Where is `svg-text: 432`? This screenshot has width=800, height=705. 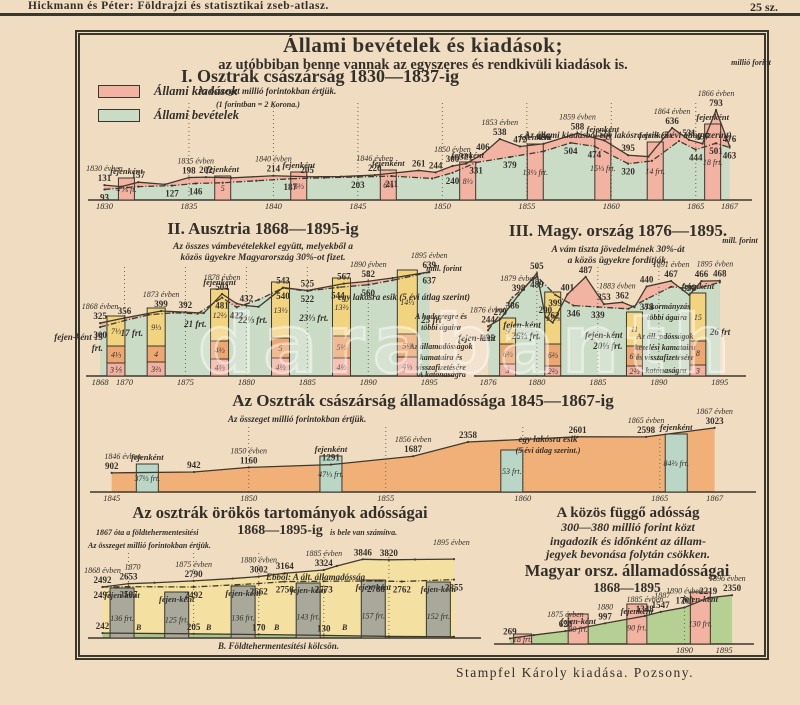
svg-text: 432 is located at coordinates (247, 299).